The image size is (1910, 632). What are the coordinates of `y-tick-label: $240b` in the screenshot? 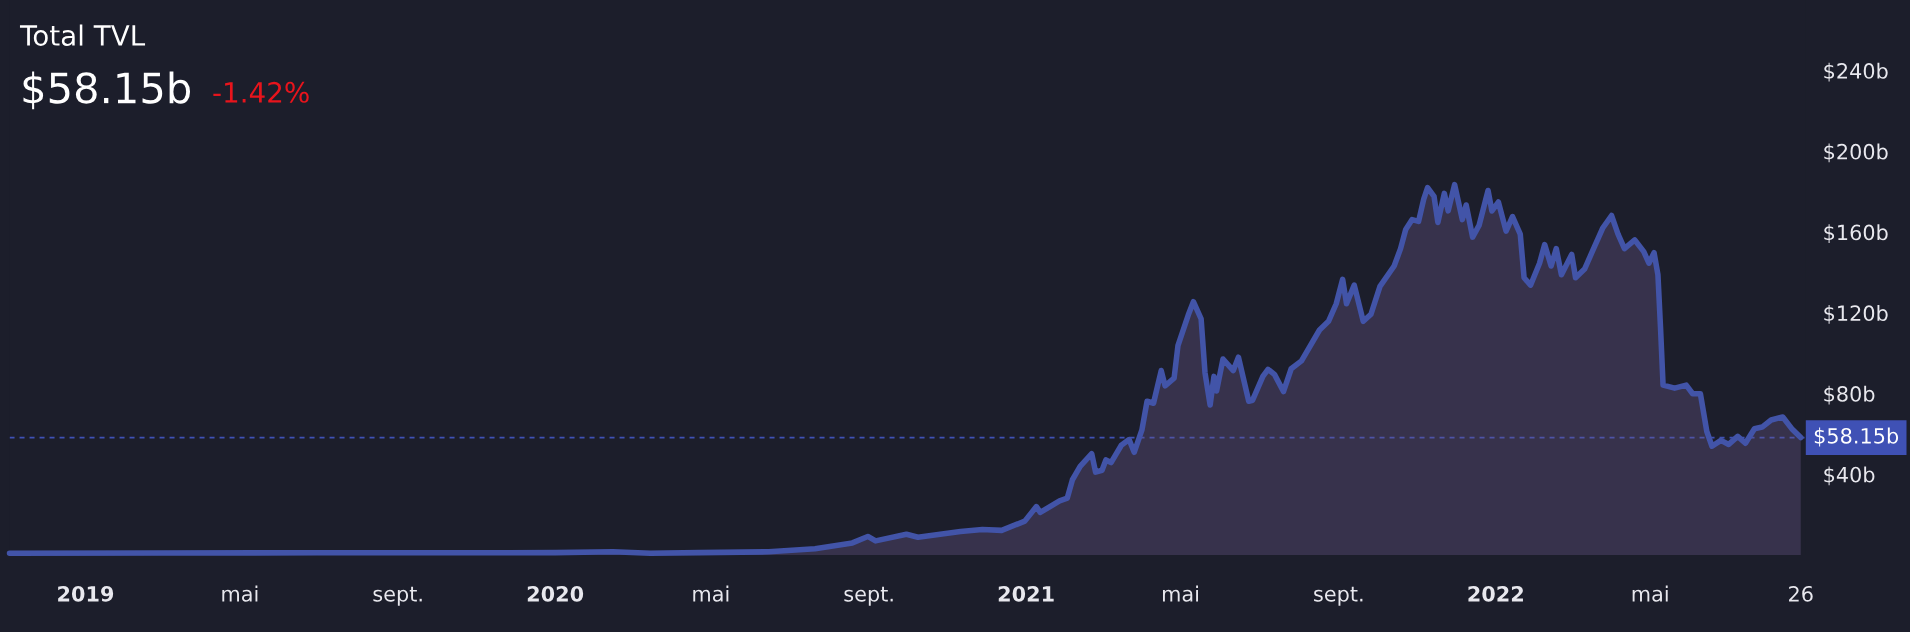 It's located at (1856, 72).